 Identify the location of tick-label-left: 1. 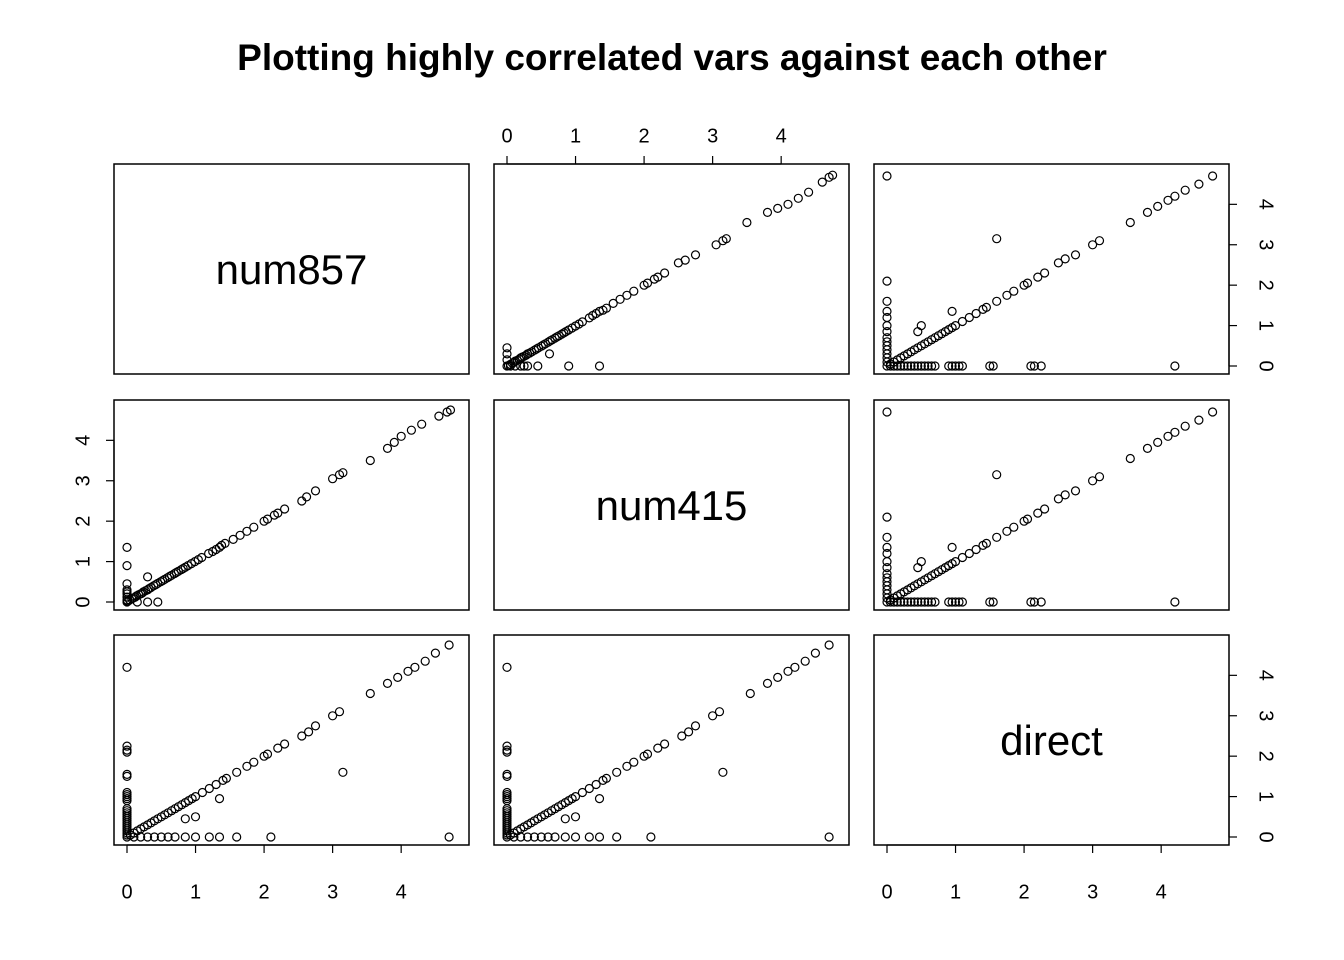
(83, 561).